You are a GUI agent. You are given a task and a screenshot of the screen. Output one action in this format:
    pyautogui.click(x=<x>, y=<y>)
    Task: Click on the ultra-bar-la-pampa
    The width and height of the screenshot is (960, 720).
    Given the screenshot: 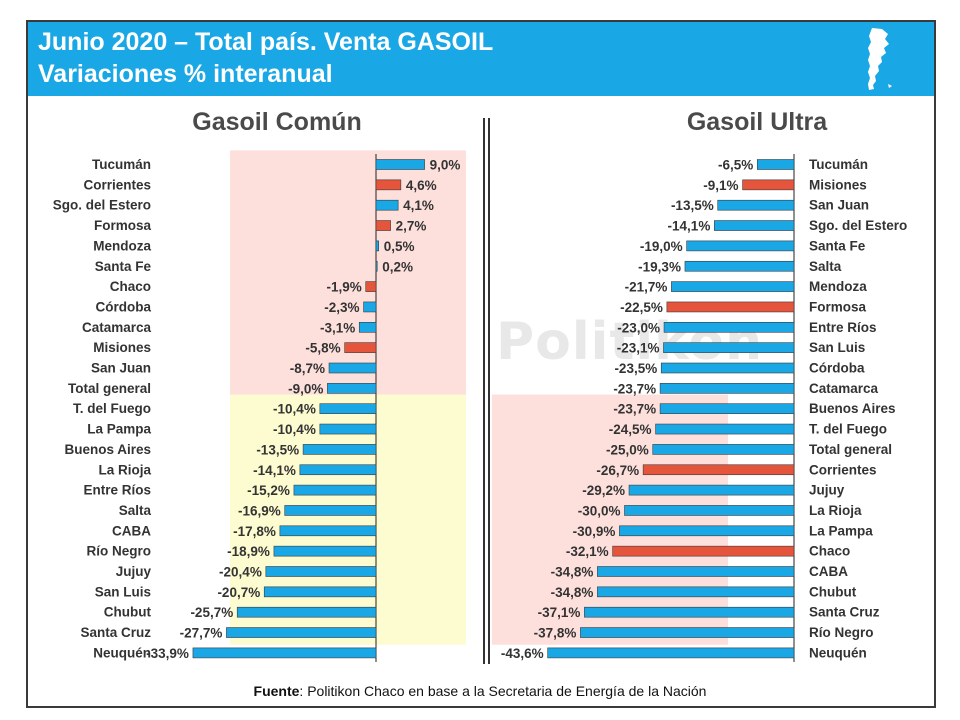 What is the action you would take?
    pyautogui.click(x=707, y=531)
    